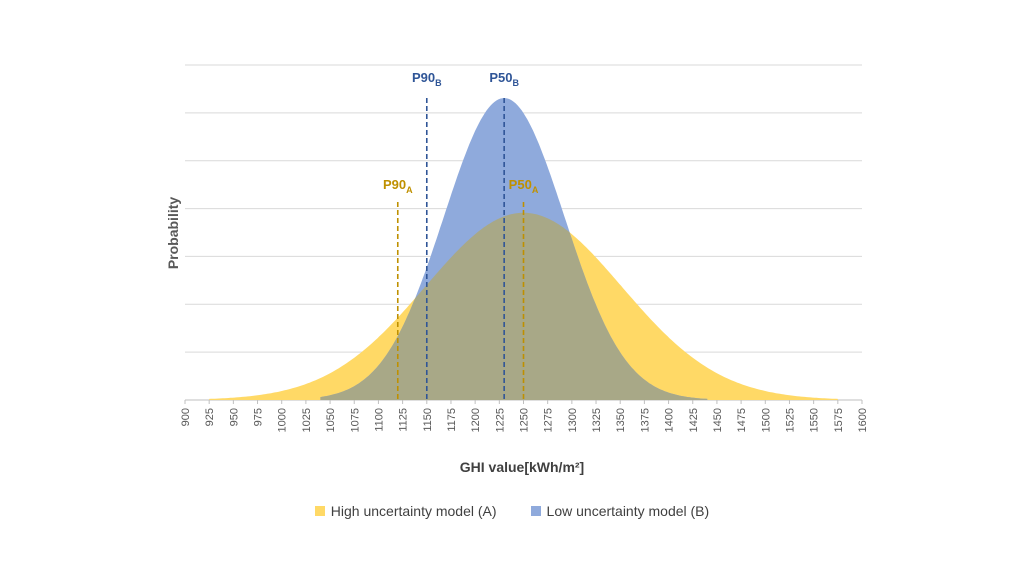 The width and height of the screenshot is (1024, 576). I want to click on x-tick-label: 1300, so click(573, 420).